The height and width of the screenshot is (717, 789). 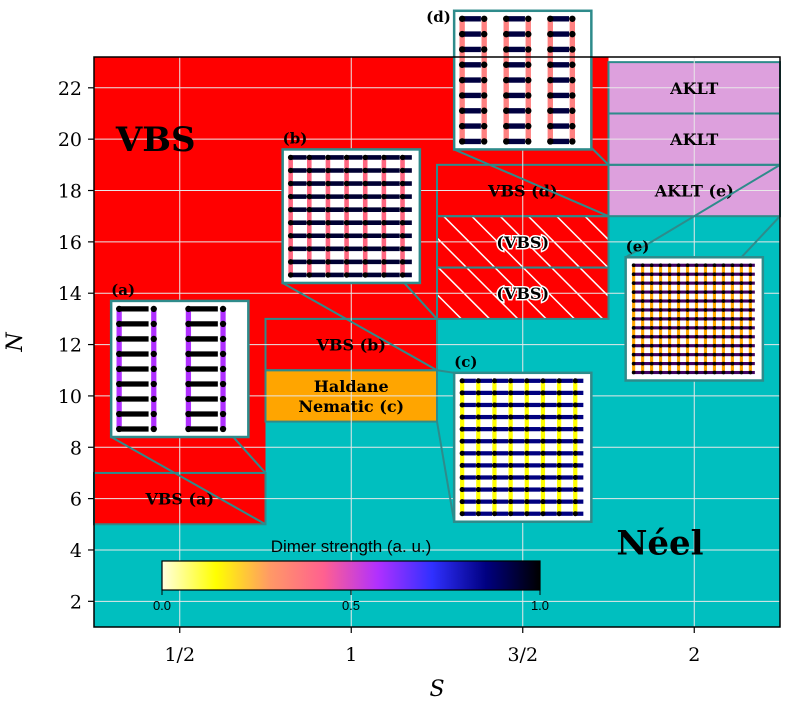 What do you see at coordinates (123, 290) in the screenshot?
I see `inset-letter: (a)` at bounding box center [123, 290].